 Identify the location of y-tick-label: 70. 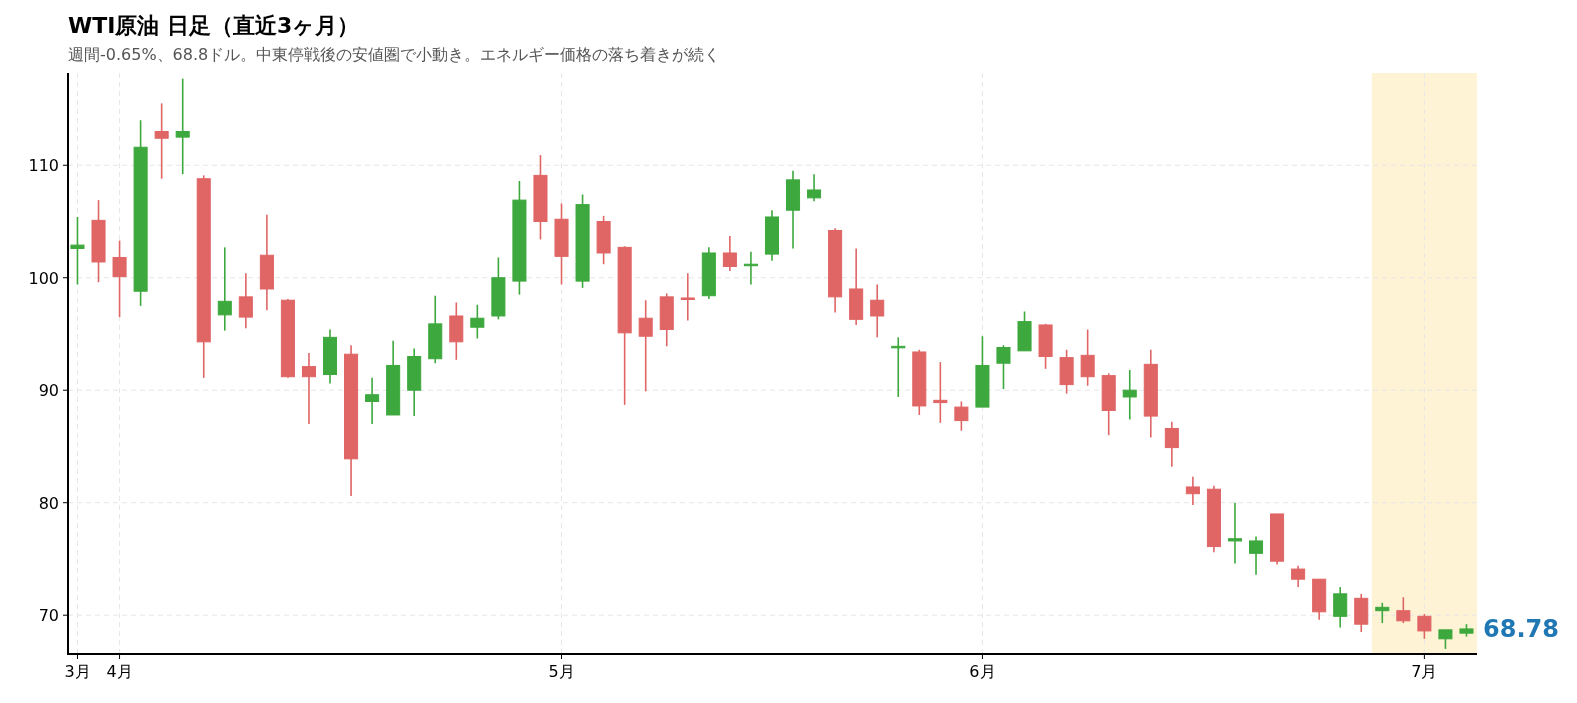
(48, 616).